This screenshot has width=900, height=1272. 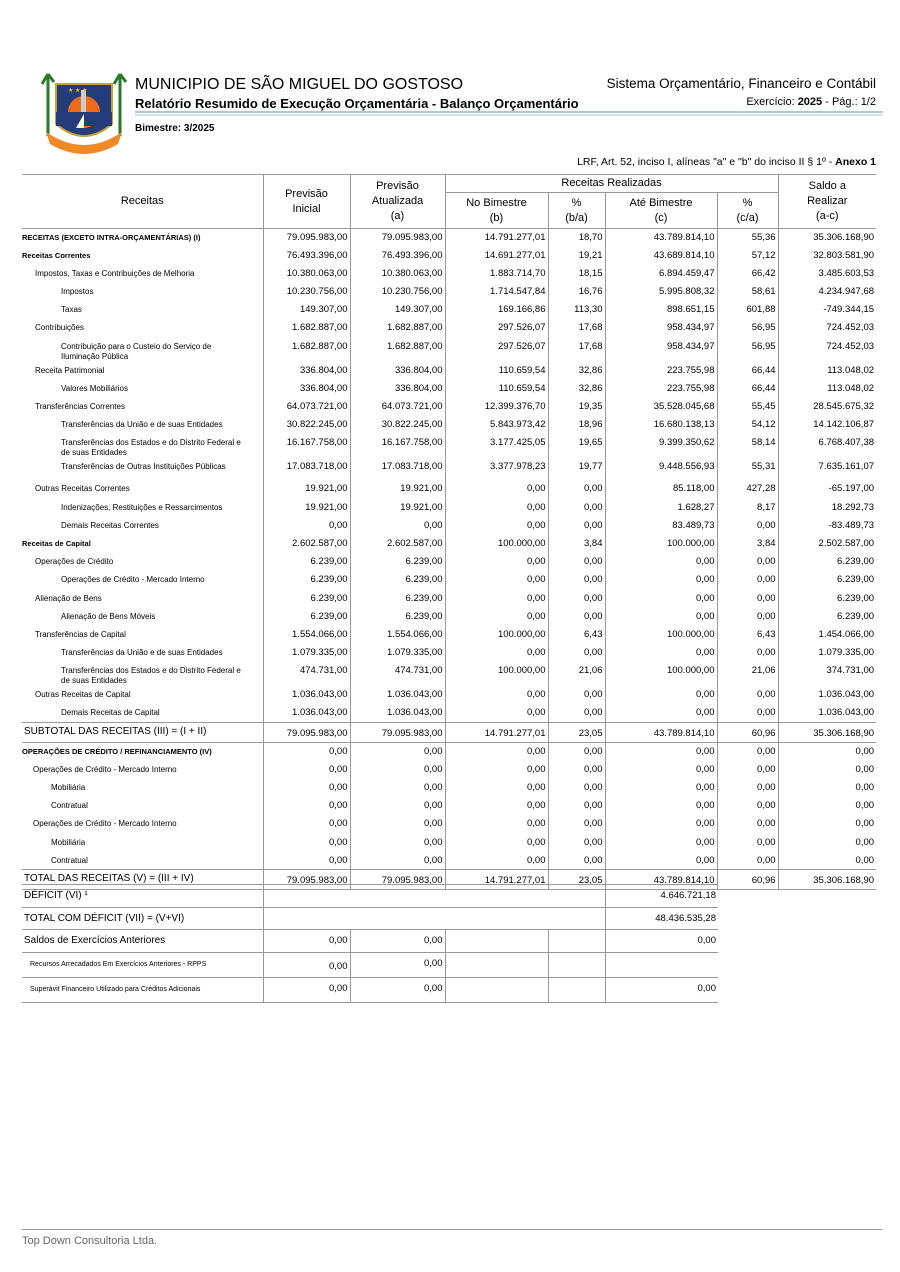 I want to click on row-label: Receitas de Capital, so click(x=56, y=543).